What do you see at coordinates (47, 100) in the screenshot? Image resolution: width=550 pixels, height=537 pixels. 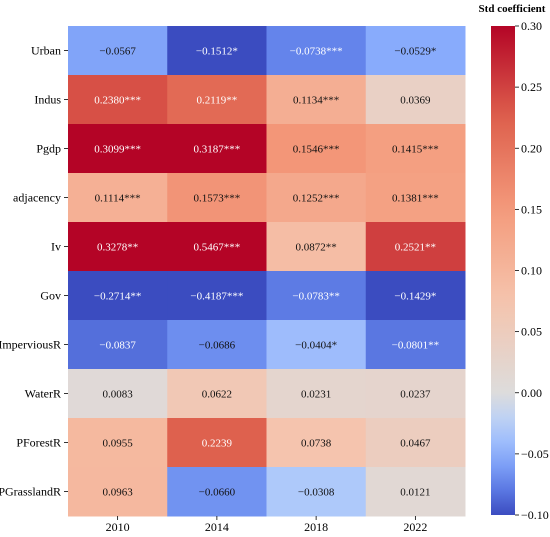 I see `y-tick-label: Indus` at bounding box center [47, 100].